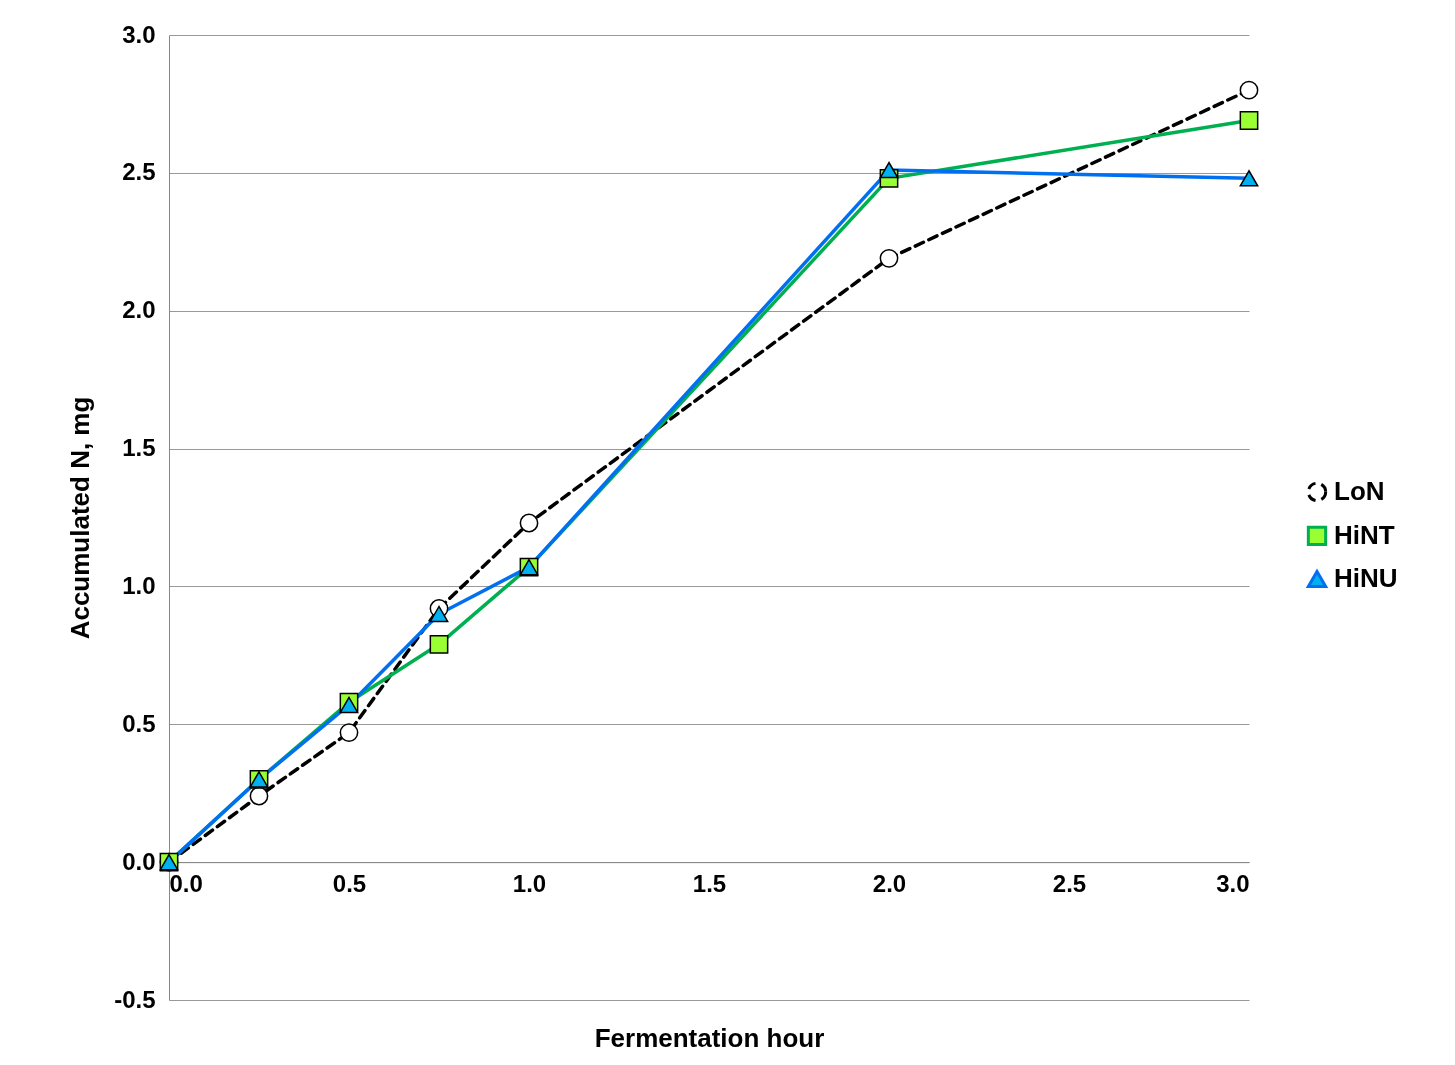  Describe the element at coordinates (709, 1037) in the screenshot. I see `x-axis-title: Fermentation hour` at that location.